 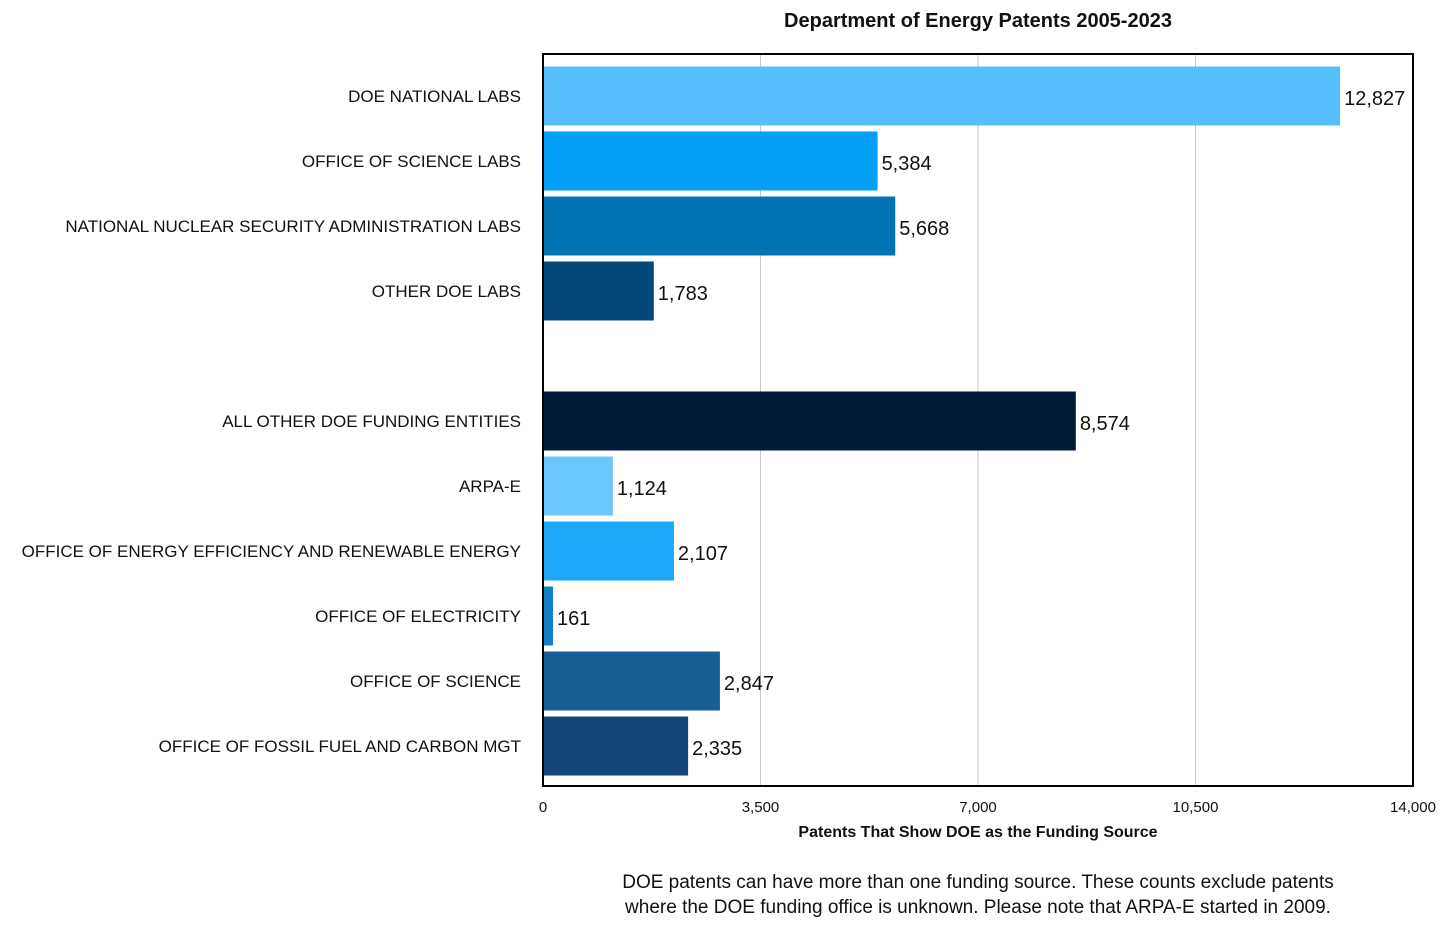 I want to click on bar-value-label: 8,574, so click(x=1105, y=424).